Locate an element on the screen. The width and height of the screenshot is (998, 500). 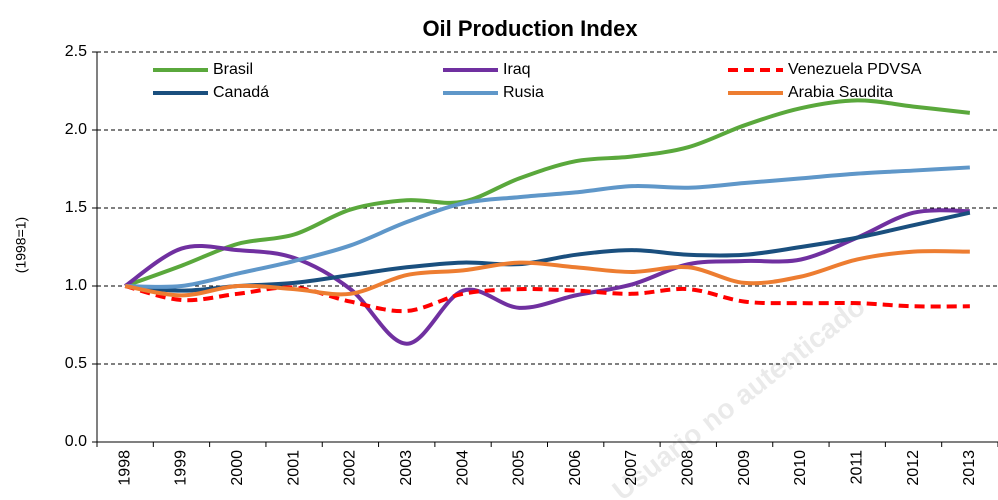
legend-label: Canadá is located at coordinates (241, 92).